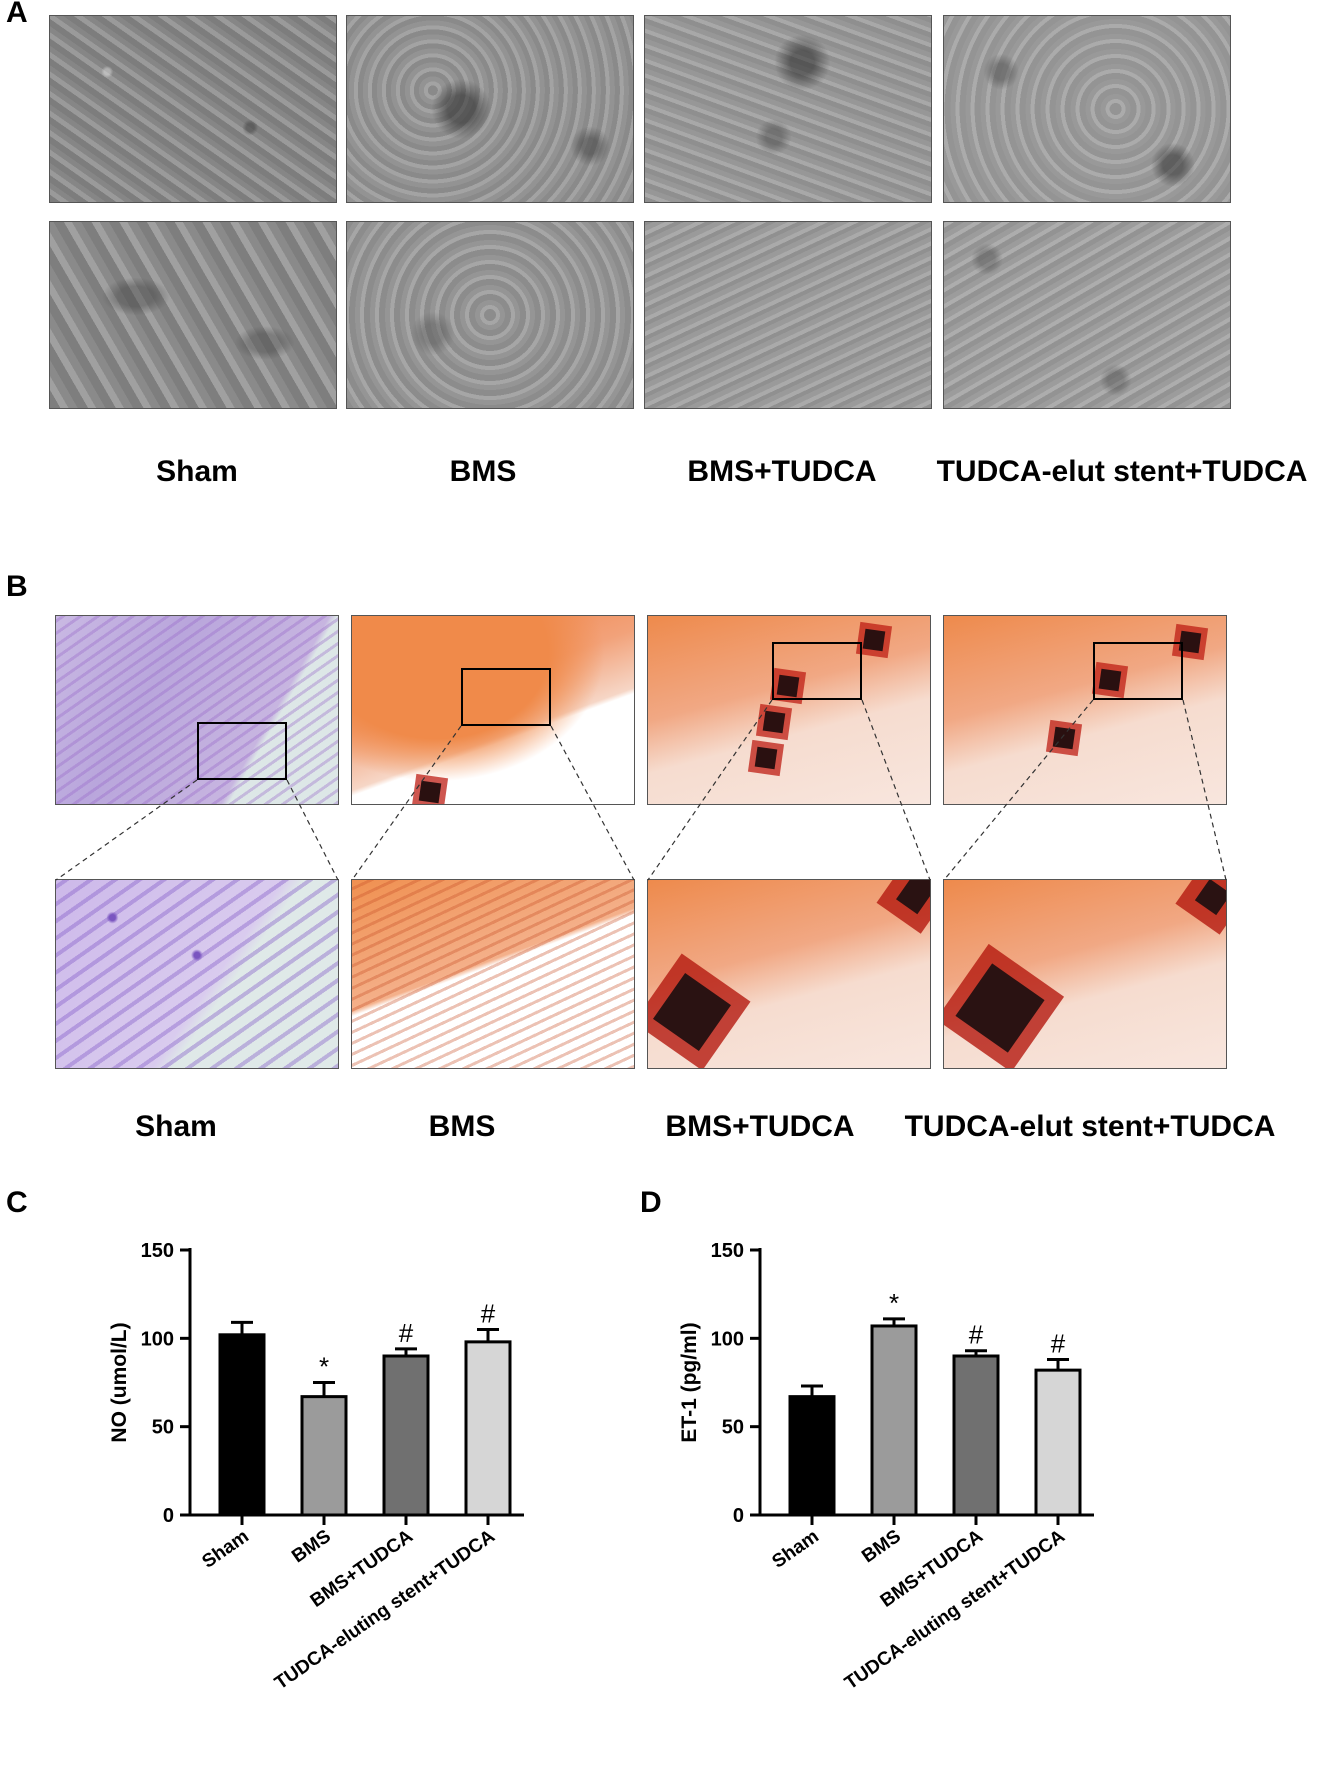  What do you see at coordinates (193, 109) in the screenshot?
I see `sem-image-sham-top` at bounding box center [193, 109].